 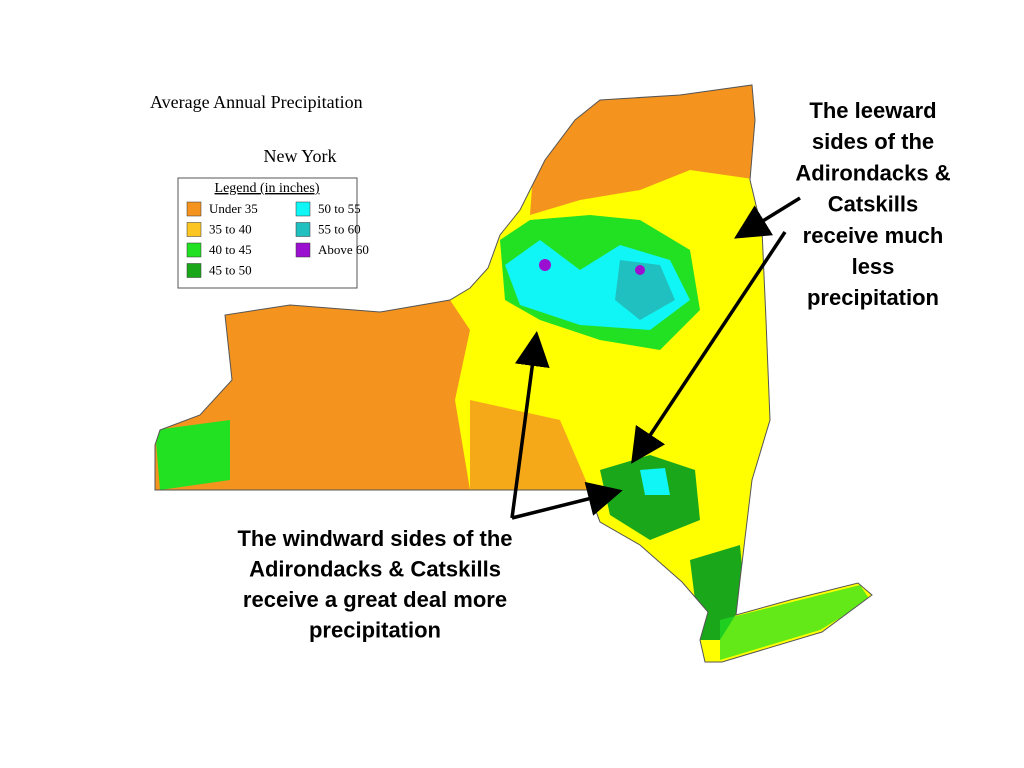 What do you see at coordinates (339, 229) in the screenshot?
I see `legend-label: 55 to 60` at bounding box center [339, 229].